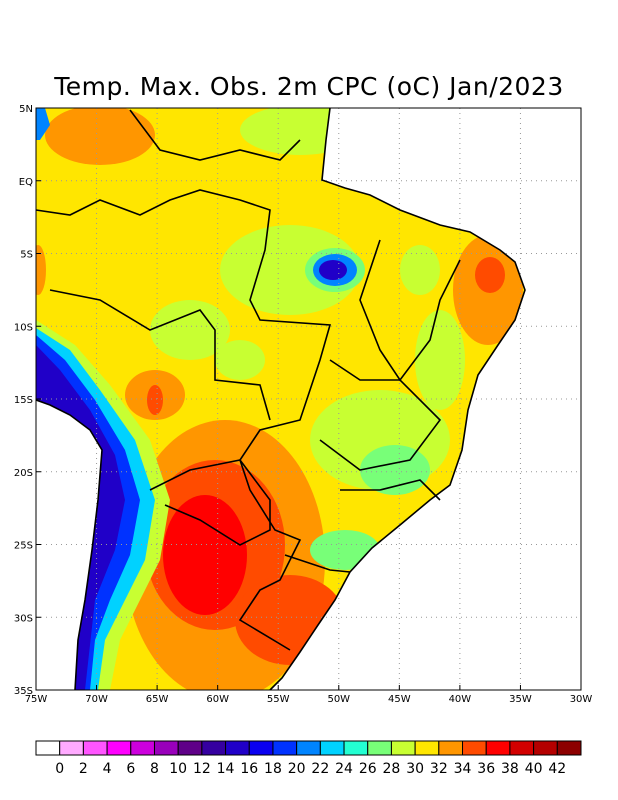 This screenshot has width=618, height=800. Describe the element at coordinates (320, 769) in the screenshot. I see `colorbar-label: 22` at that location.